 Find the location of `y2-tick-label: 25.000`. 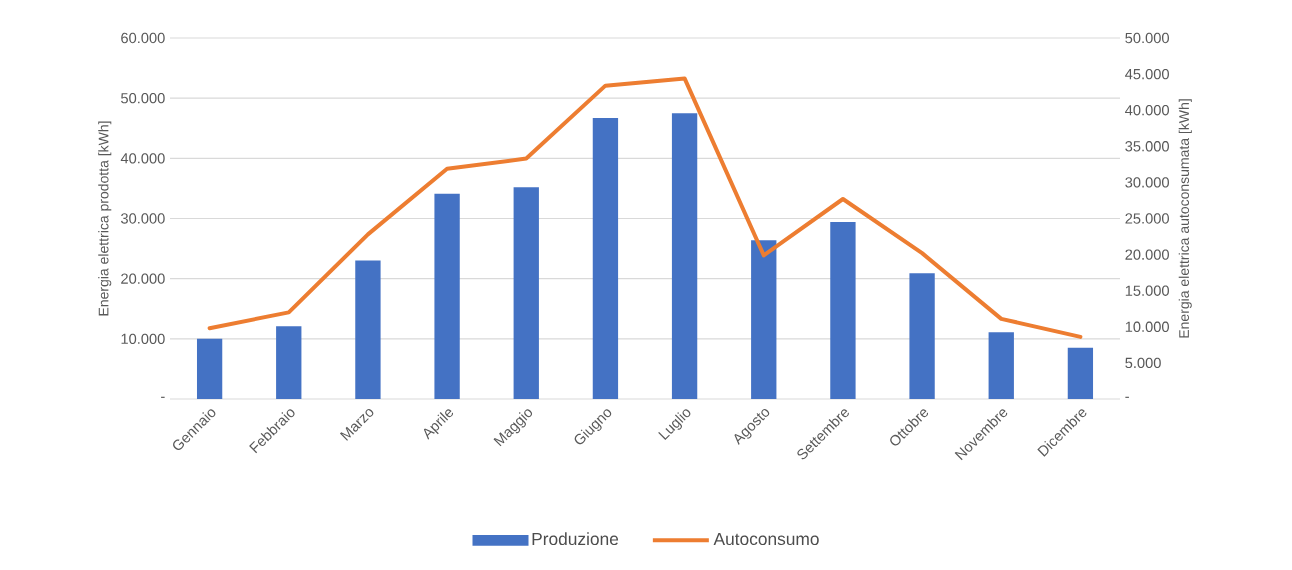

y2-tick-label: 25.000 is located at coordinates (1147, 218).